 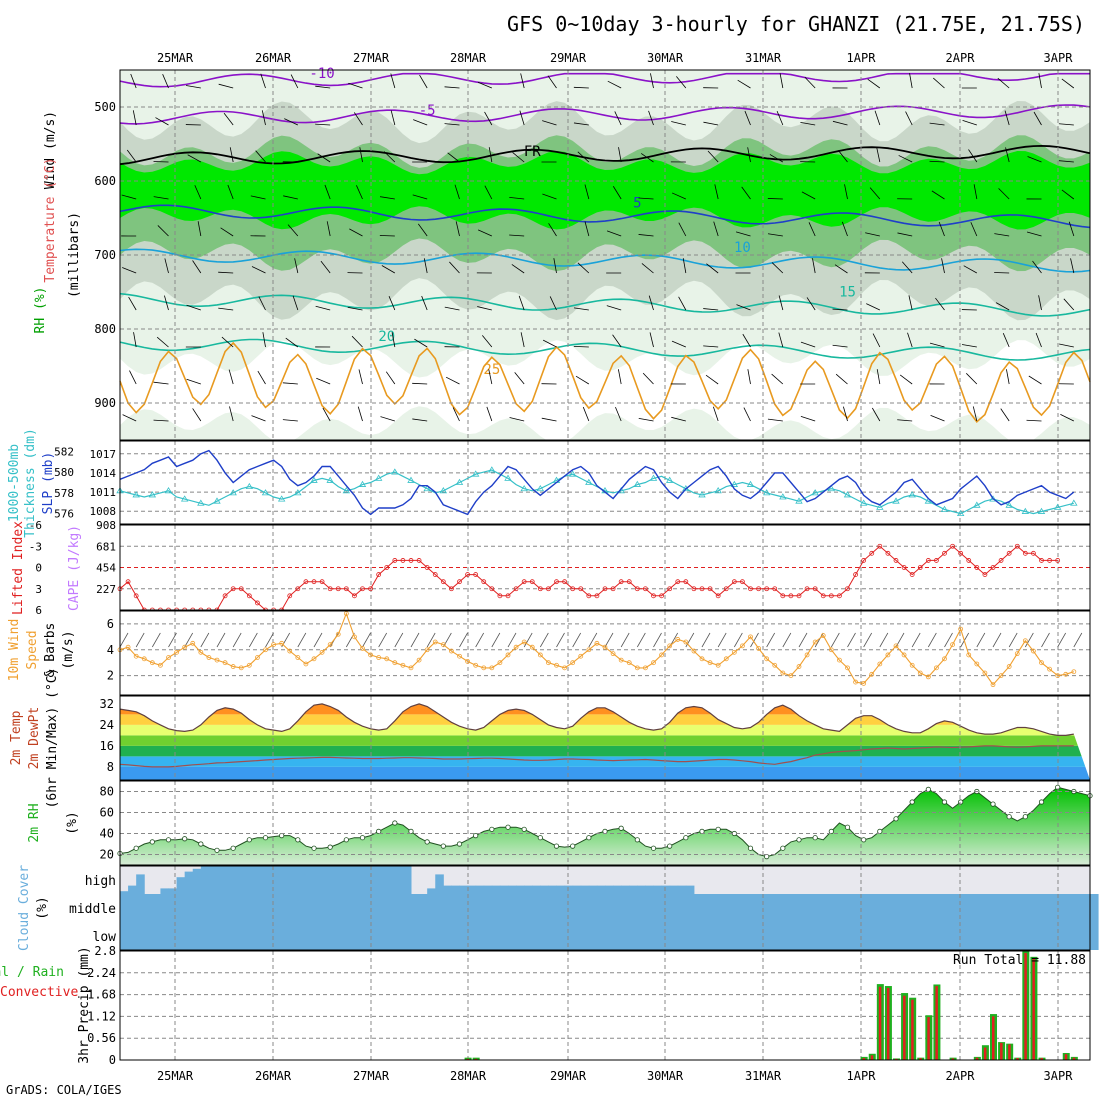 What do you see at coordinates (103, 473) in the screenshot?
I see `slp-tick: 1014` at bounding box center [103, 473].